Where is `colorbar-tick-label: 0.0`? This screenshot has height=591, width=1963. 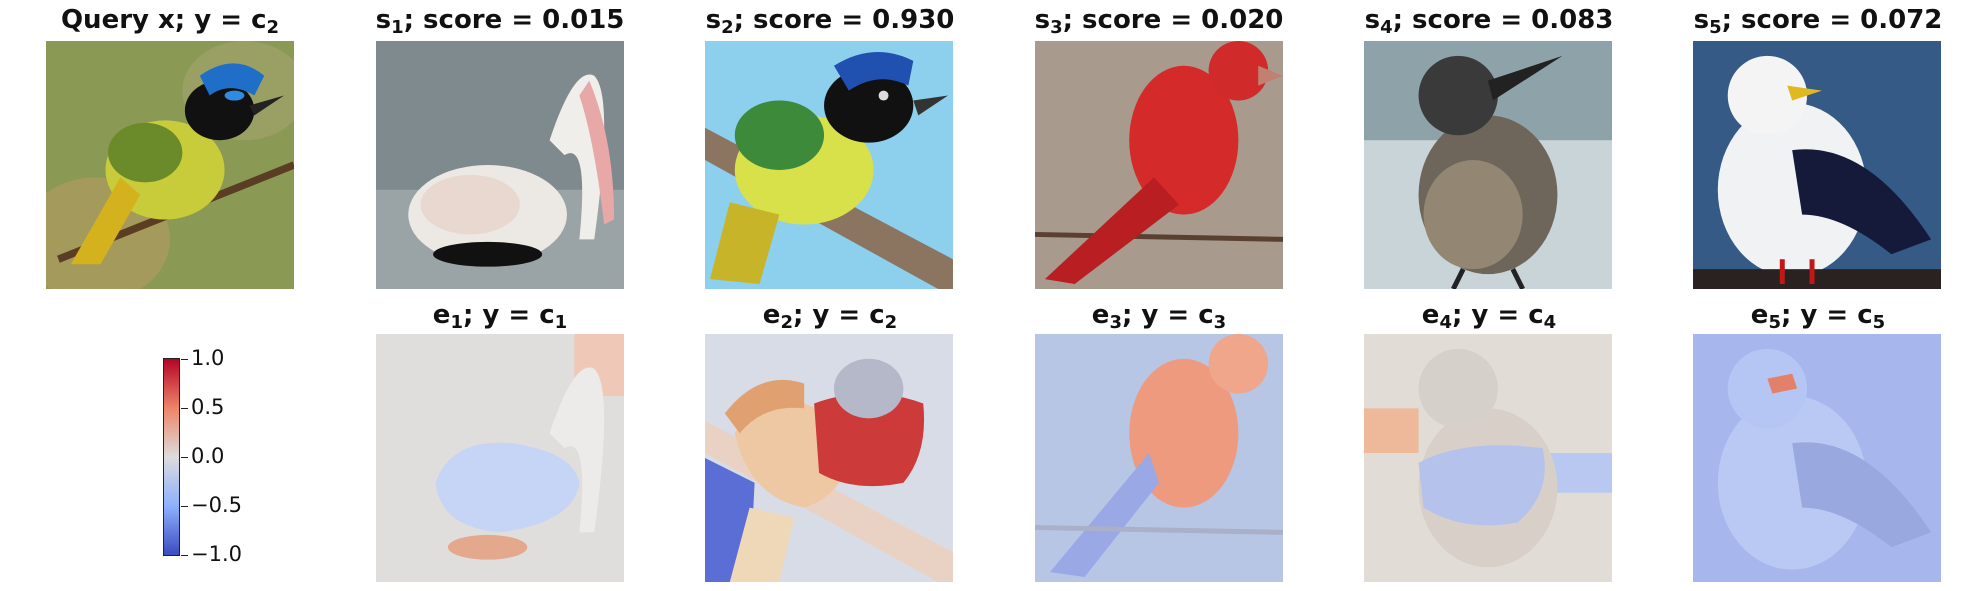
colorbar-tick-label: 0.0 is located at coordinates (208, 456).